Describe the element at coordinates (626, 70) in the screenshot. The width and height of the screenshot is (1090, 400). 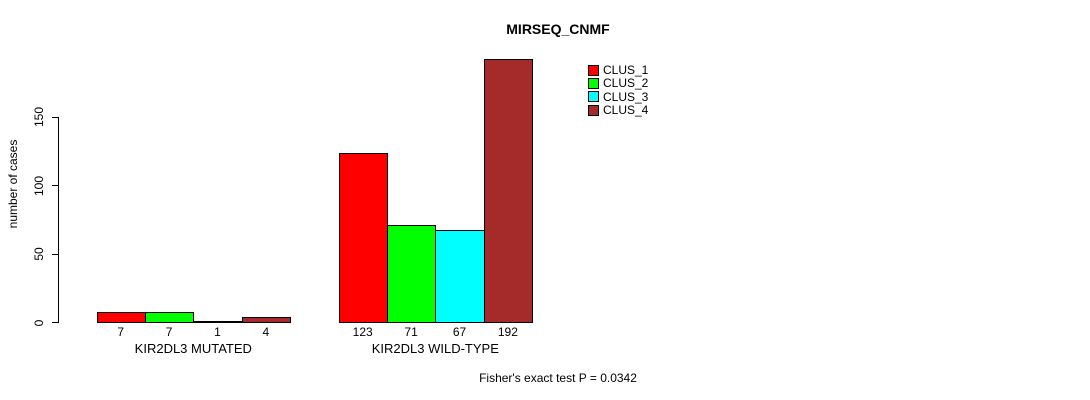
I see `legend-label: CLUS_1` at that location.